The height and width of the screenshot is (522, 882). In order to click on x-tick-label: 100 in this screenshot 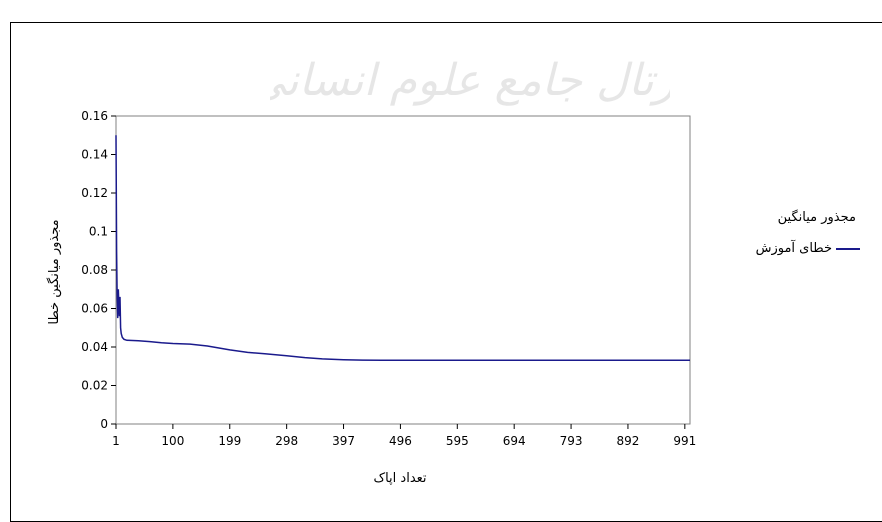, I will do `click(172, 441)`.